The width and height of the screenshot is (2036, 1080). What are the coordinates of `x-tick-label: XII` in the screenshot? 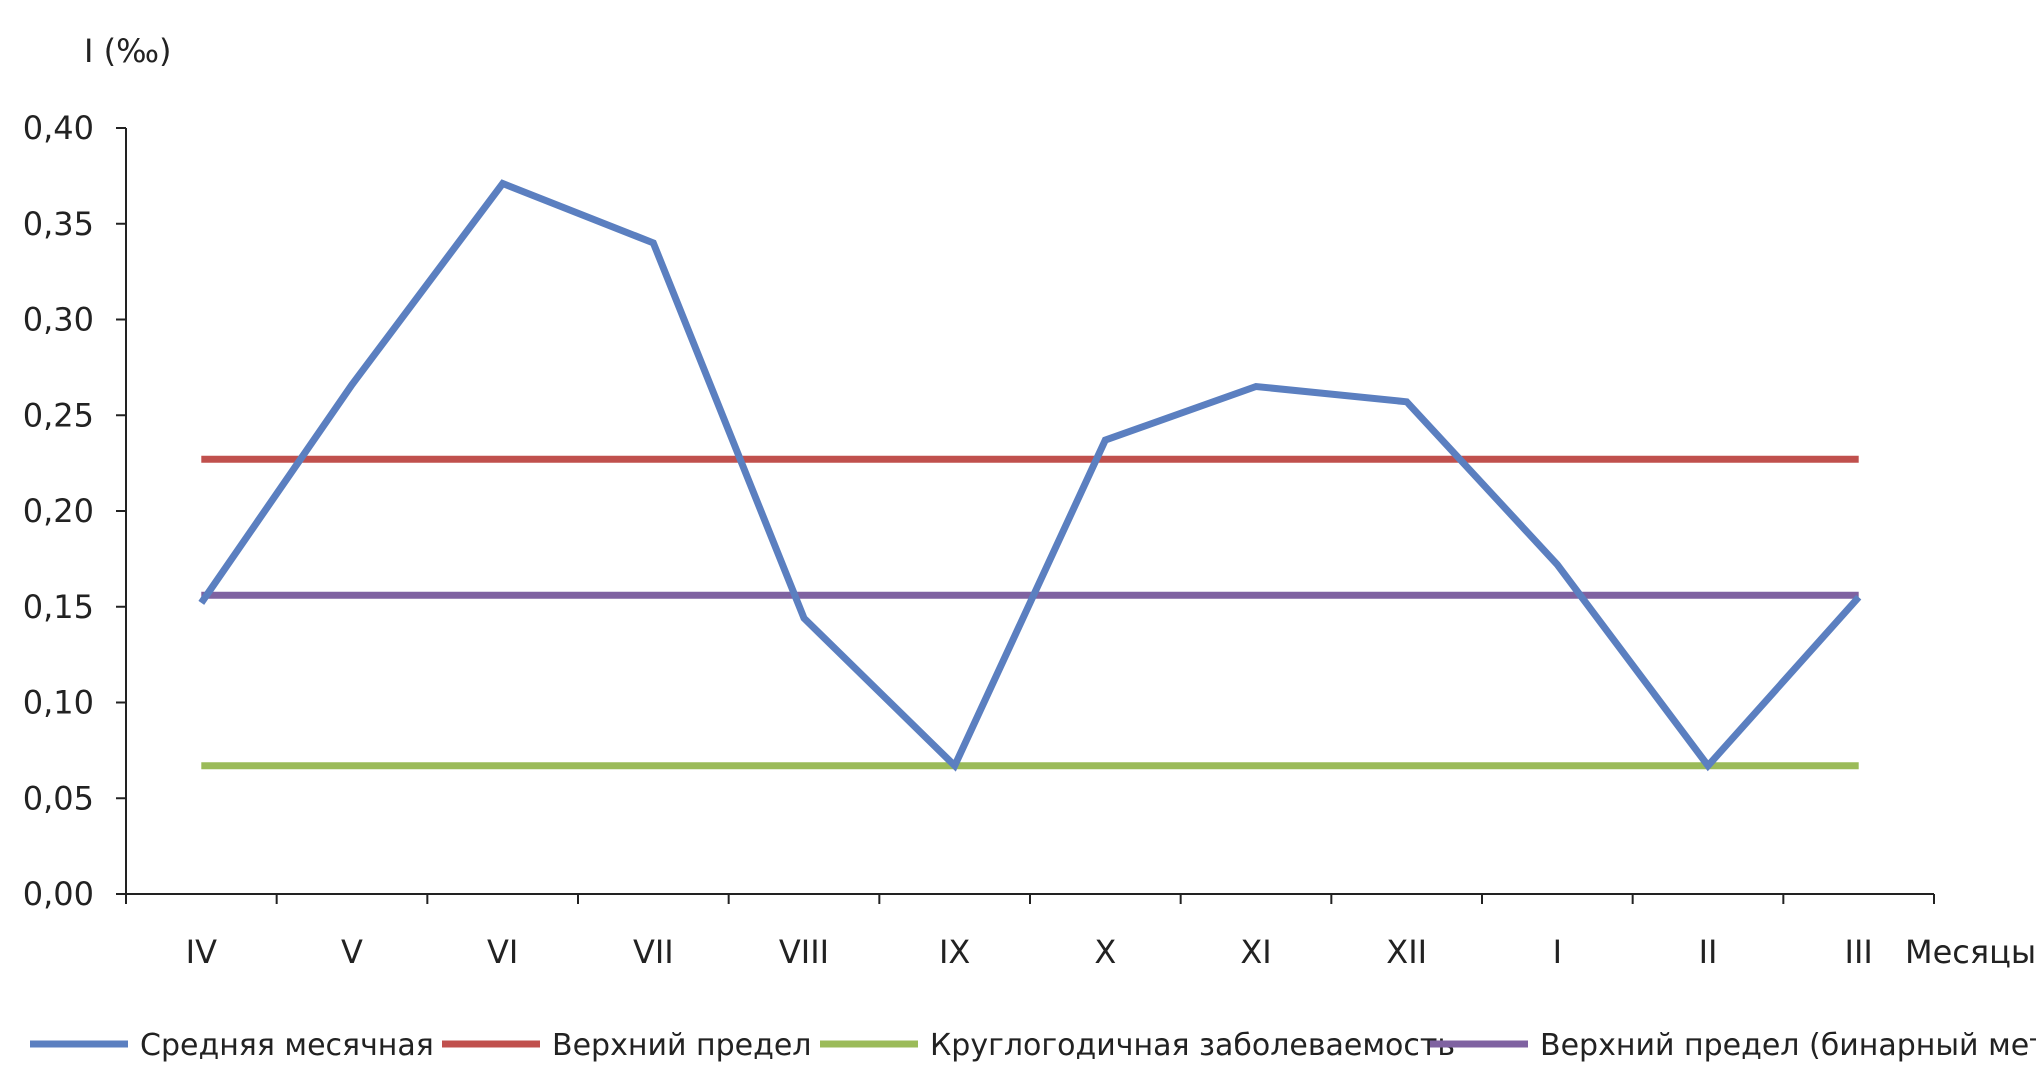 It's located at (1406, 952).